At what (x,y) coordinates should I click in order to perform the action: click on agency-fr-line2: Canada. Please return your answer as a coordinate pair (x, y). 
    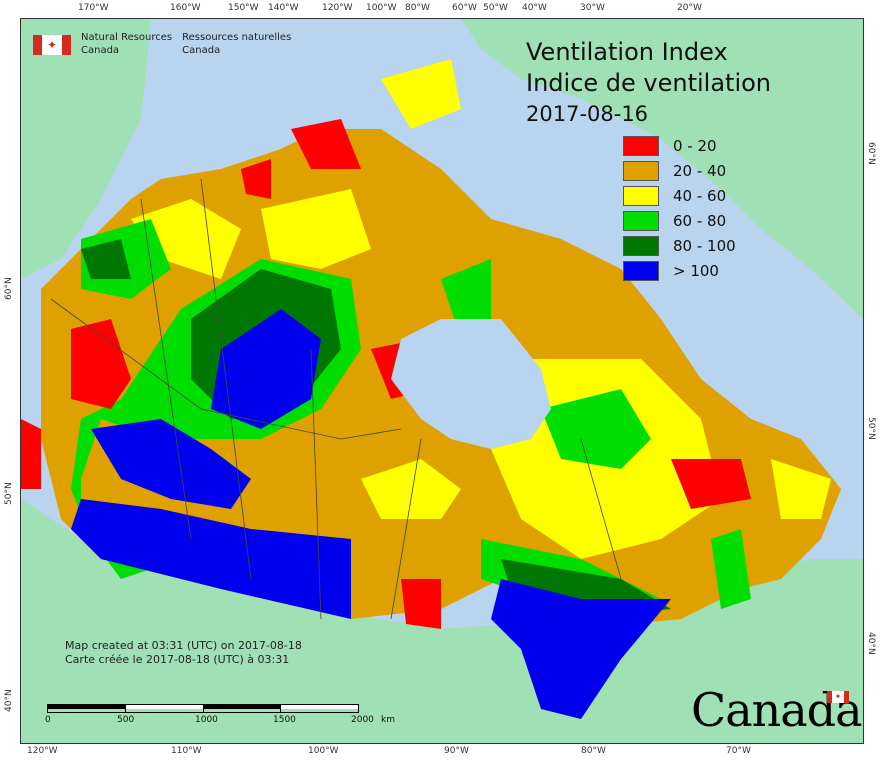
    Looking at the image, I should click on (201, 50).